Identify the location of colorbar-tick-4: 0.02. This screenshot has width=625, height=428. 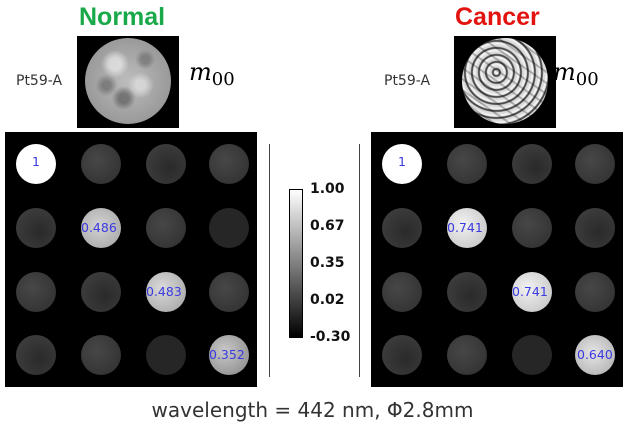
(327, 300).